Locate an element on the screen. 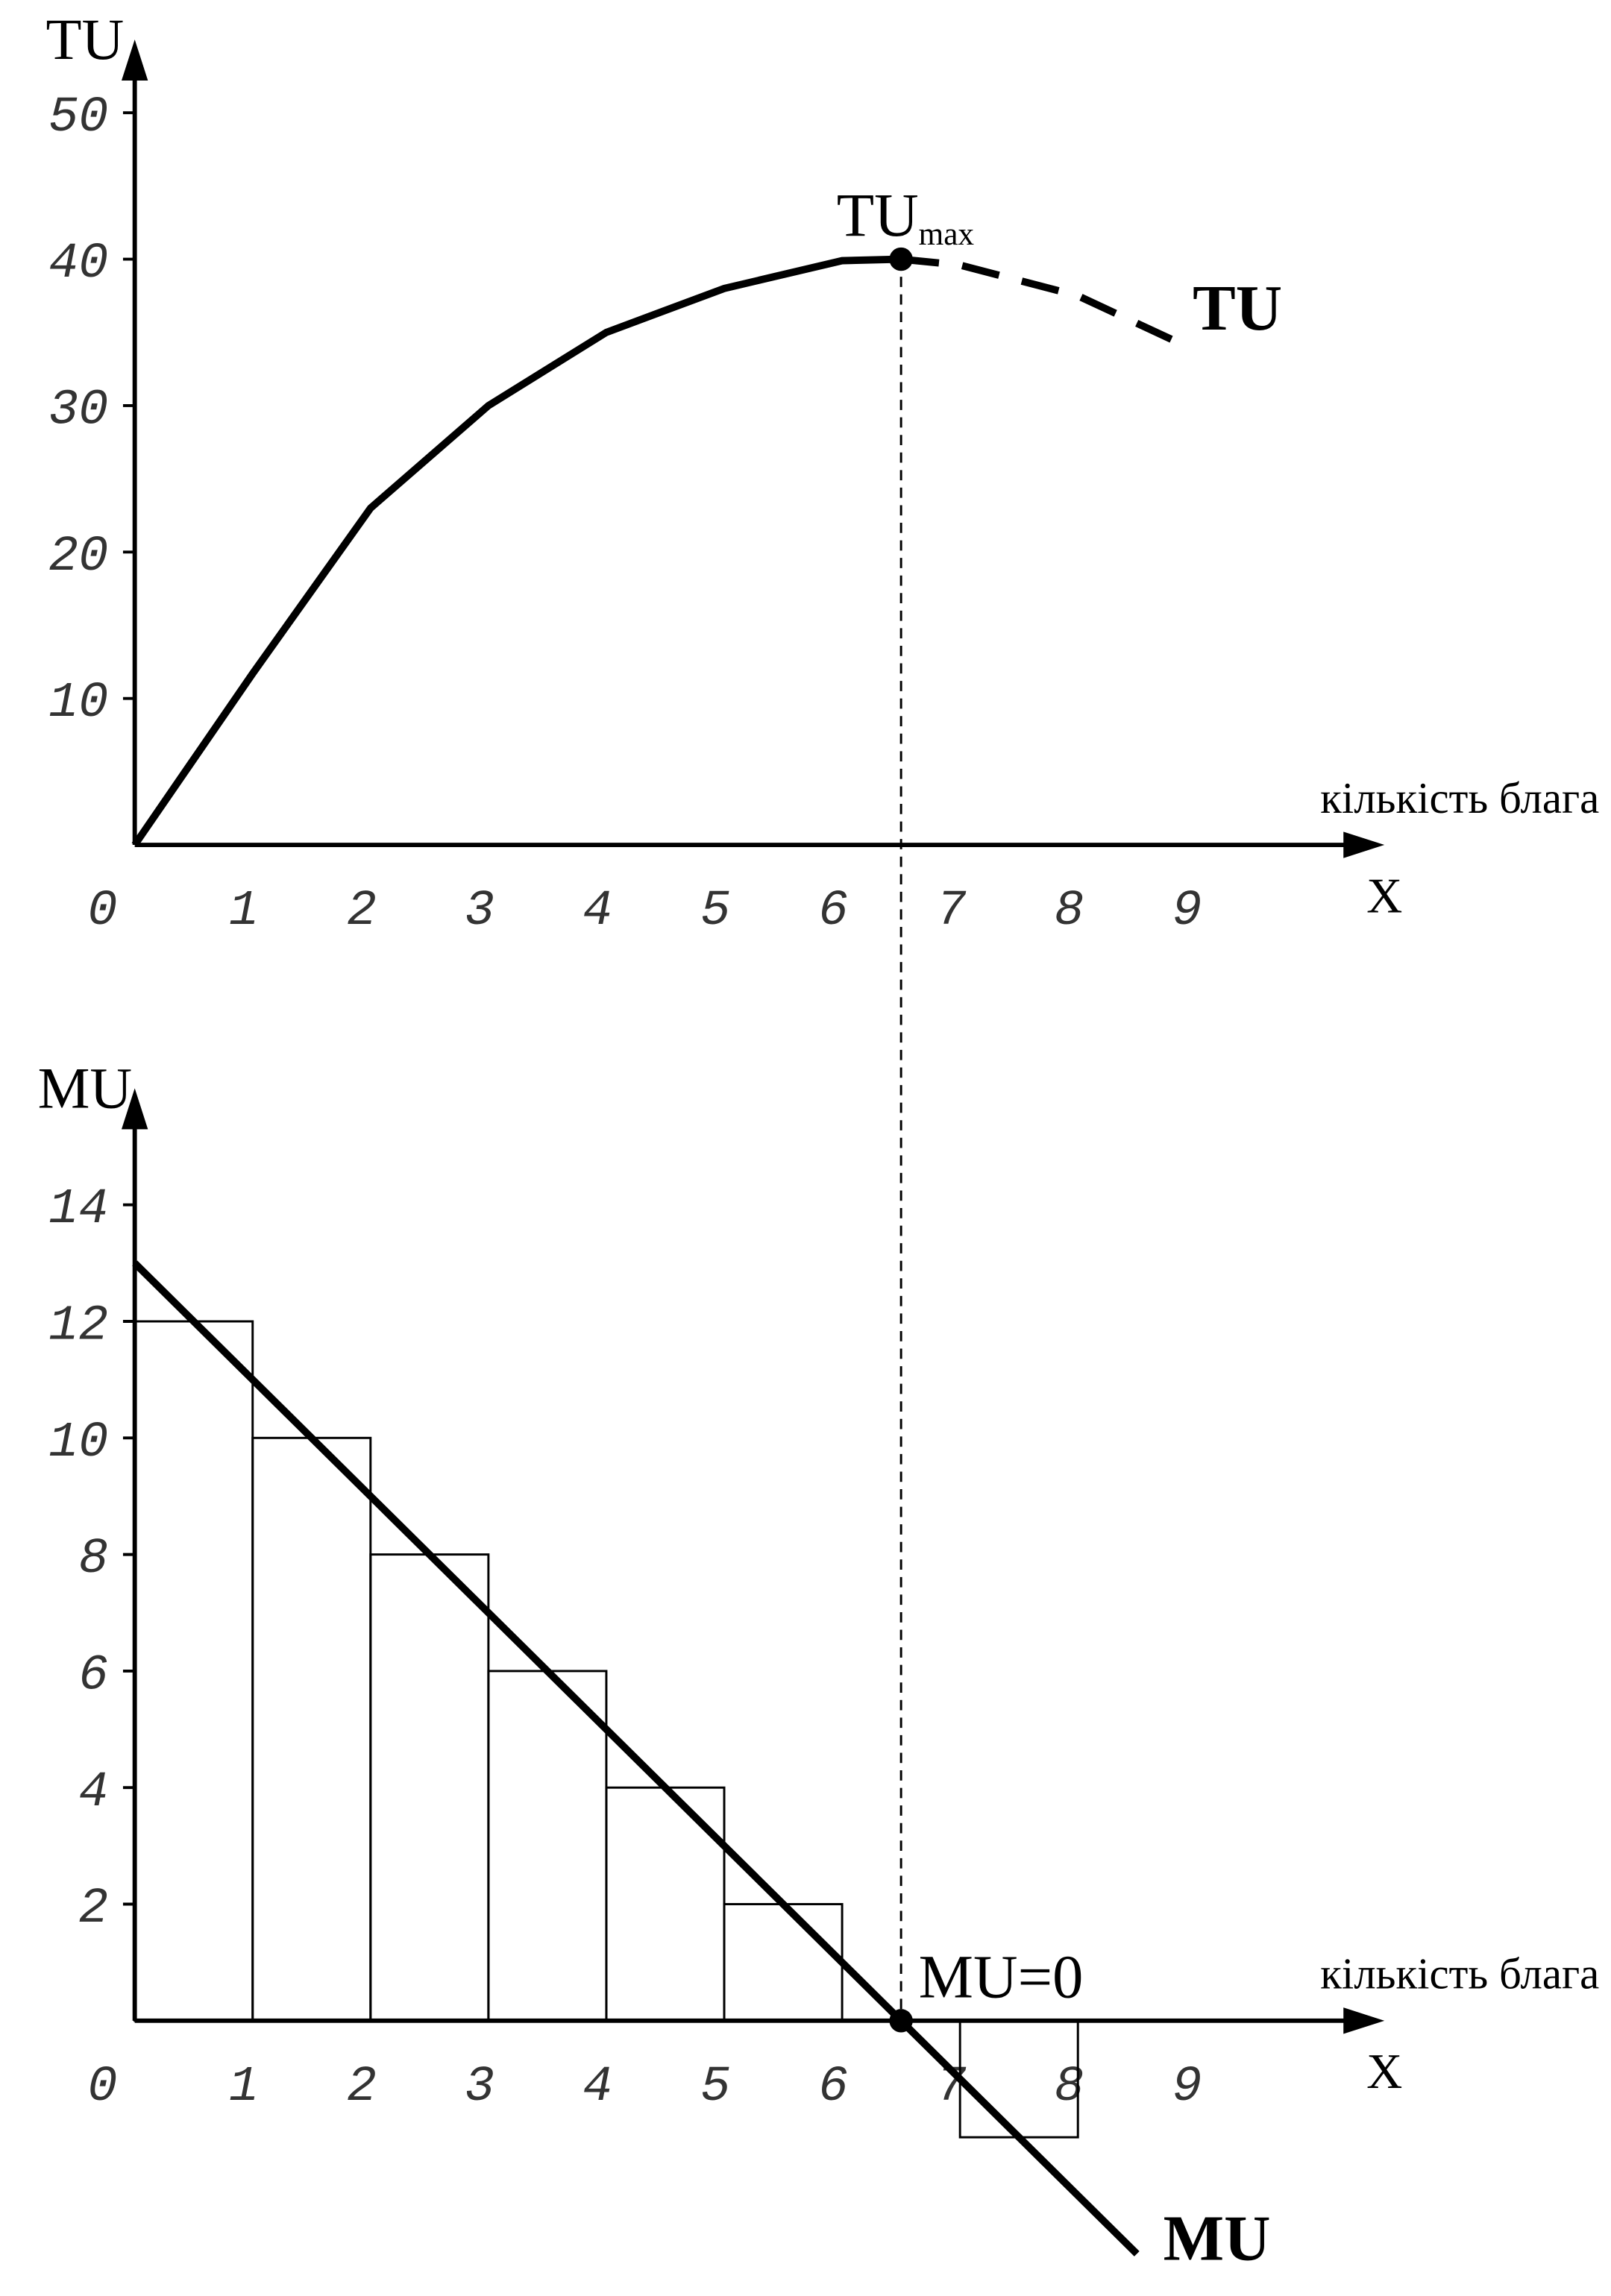 The width and height of the screenshot is (1611, 2296). y-tick-label: 20 is located at coordinates (78, 557).